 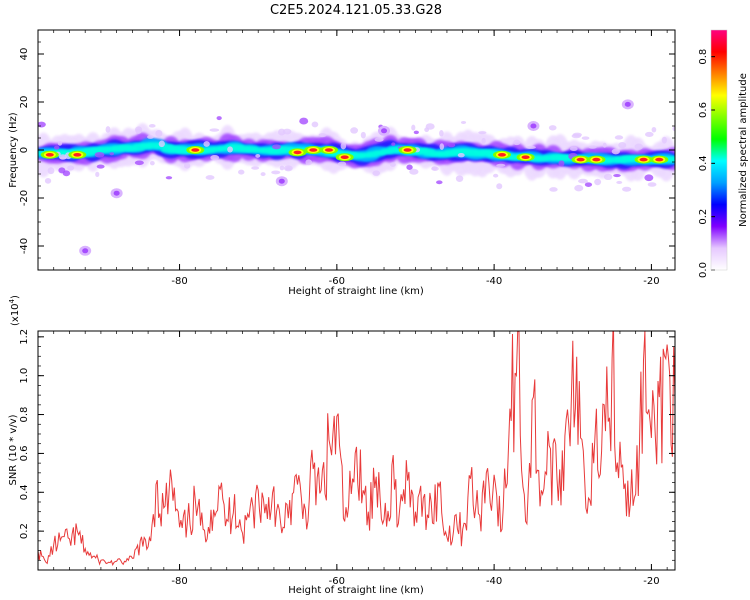 I want to click on x-tick-label: -60, so click(x=337, y=581).